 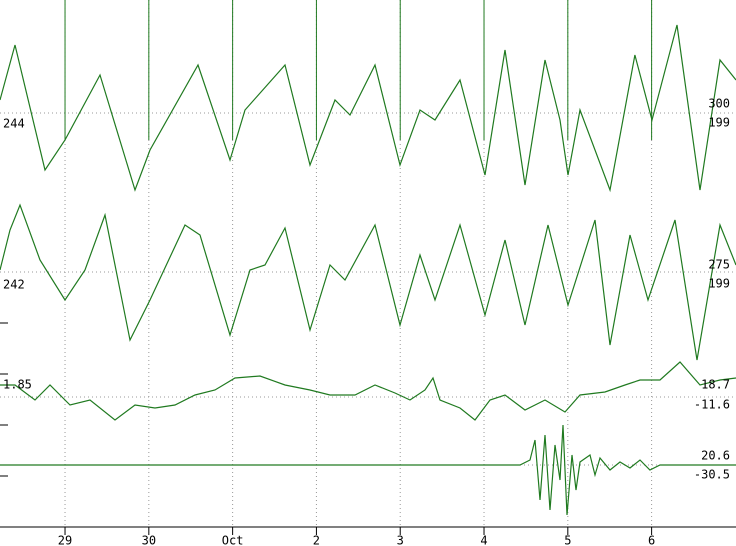 I want to click on x-tick-label: 4, so click(x=483, y=540).